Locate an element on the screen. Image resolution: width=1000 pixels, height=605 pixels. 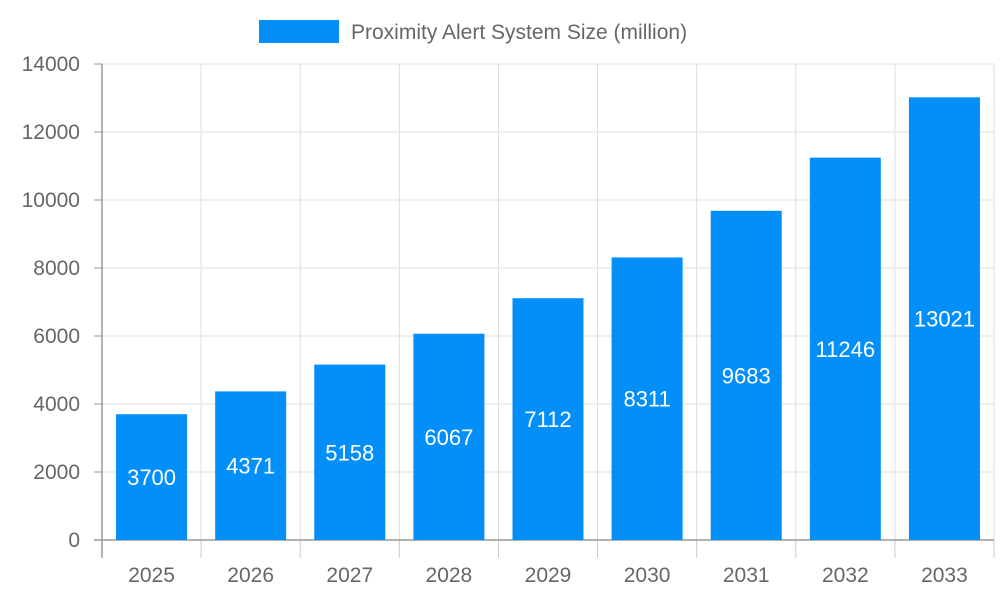
data-label: 11246 is located at coordinates (846, 349).